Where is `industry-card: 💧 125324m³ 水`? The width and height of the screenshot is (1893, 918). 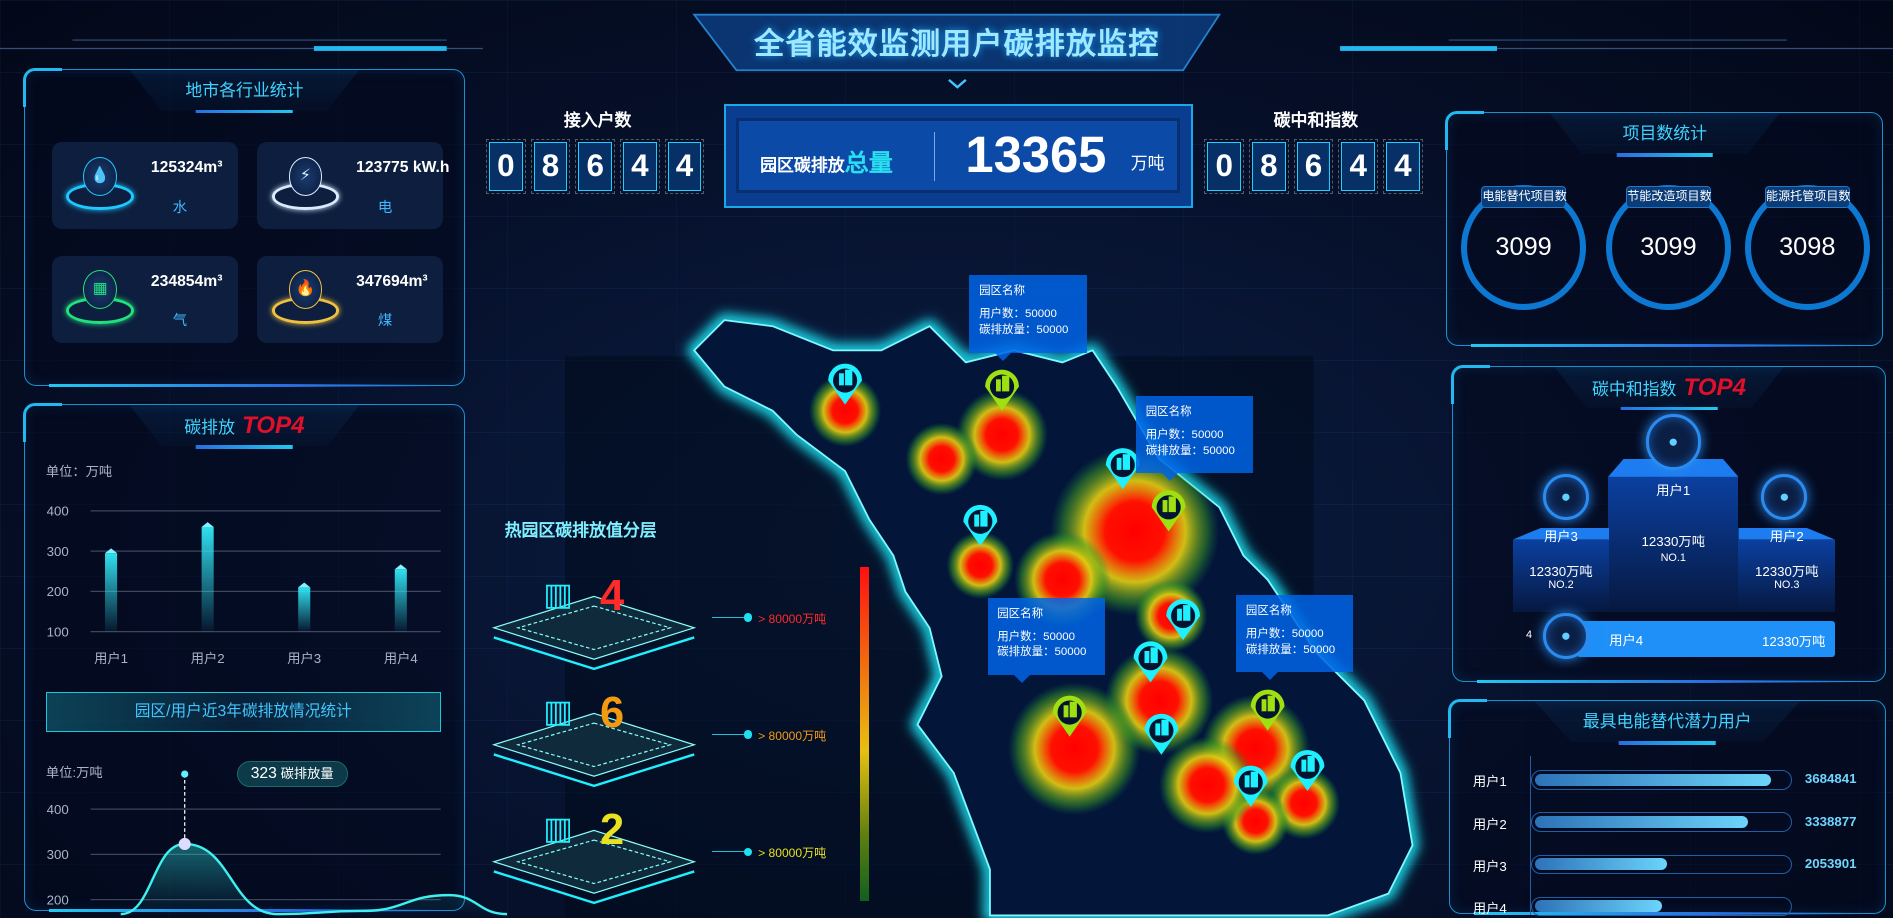
industry-card: 💧 125324m³ 水 is located at coordinates (144, 186).